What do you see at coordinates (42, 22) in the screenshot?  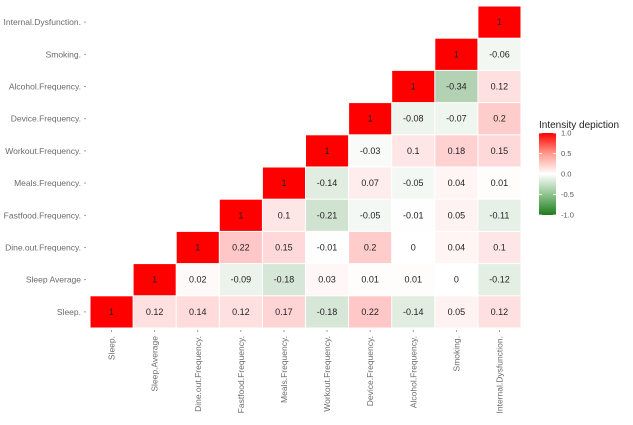 I see `y-tick-label: Internal.Dysfunction.` at bounding box center [42, 22].